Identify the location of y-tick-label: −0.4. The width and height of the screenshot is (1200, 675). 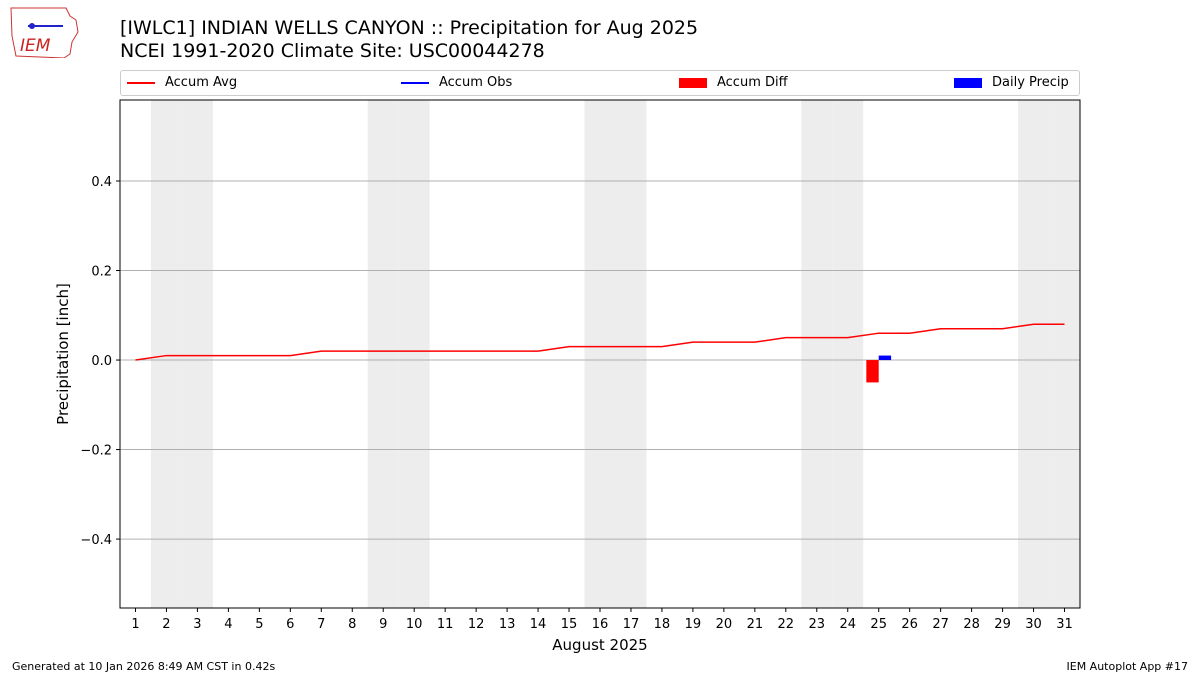
(96, 540).